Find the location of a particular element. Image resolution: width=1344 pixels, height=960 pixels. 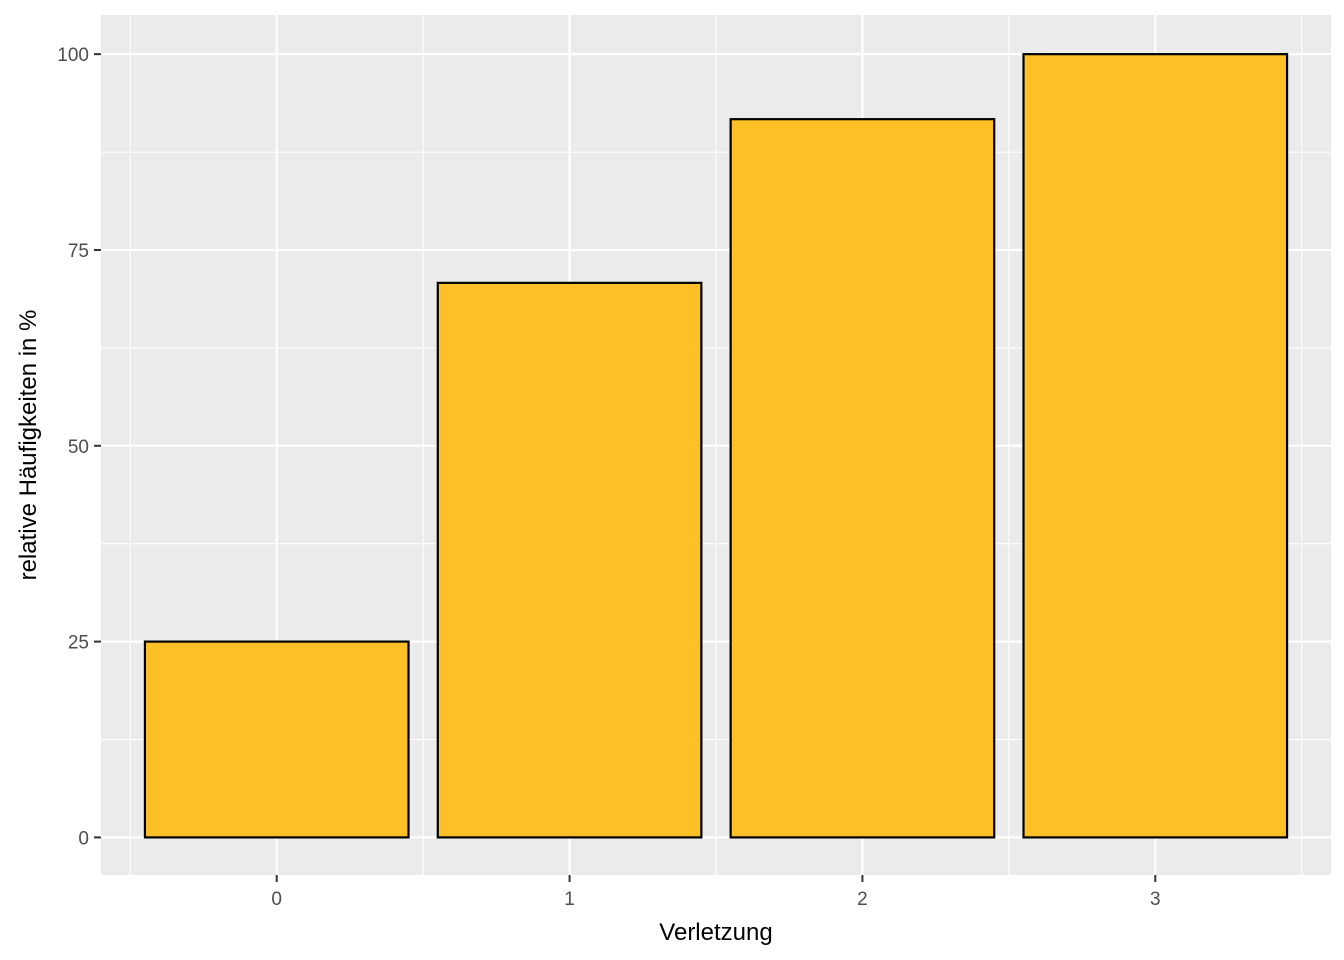

y-axis-title: relative Häufigkeiten in % is located at coordinates (28, 445).